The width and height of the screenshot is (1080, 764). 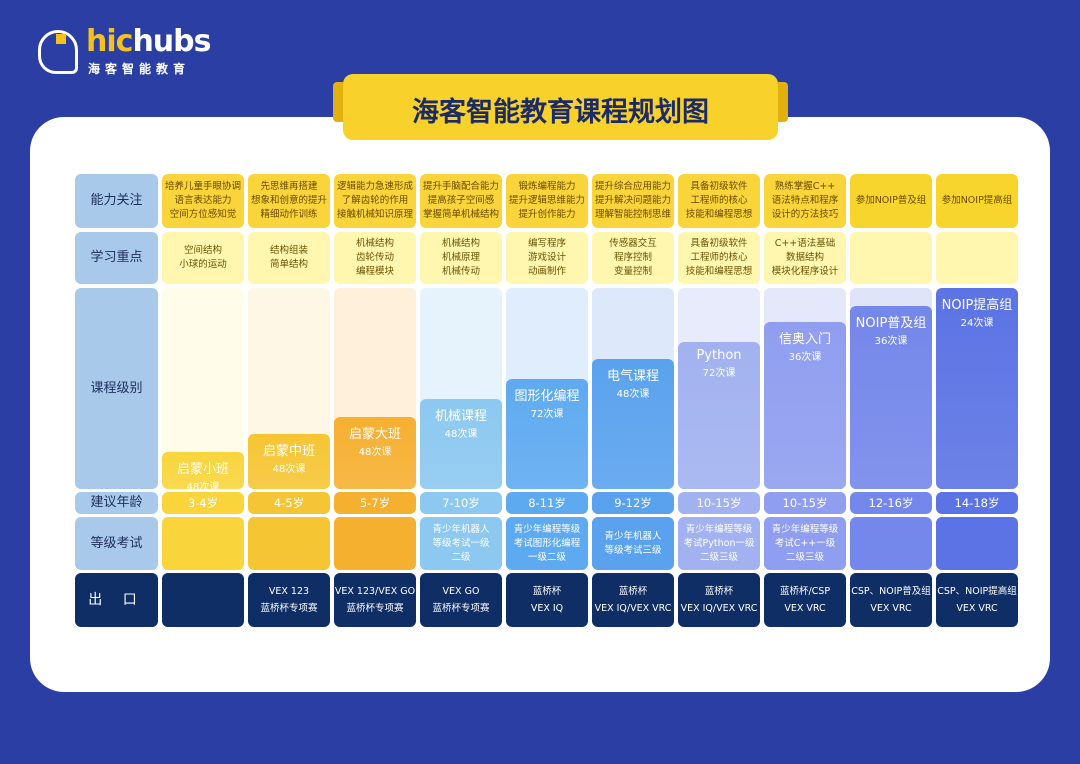 What do you see at coordinates (805, 258) in the screenshot?
I see `focus-cell: C++语法基础 数据结构 模块化程序设计` at bounding box center [805, 258].